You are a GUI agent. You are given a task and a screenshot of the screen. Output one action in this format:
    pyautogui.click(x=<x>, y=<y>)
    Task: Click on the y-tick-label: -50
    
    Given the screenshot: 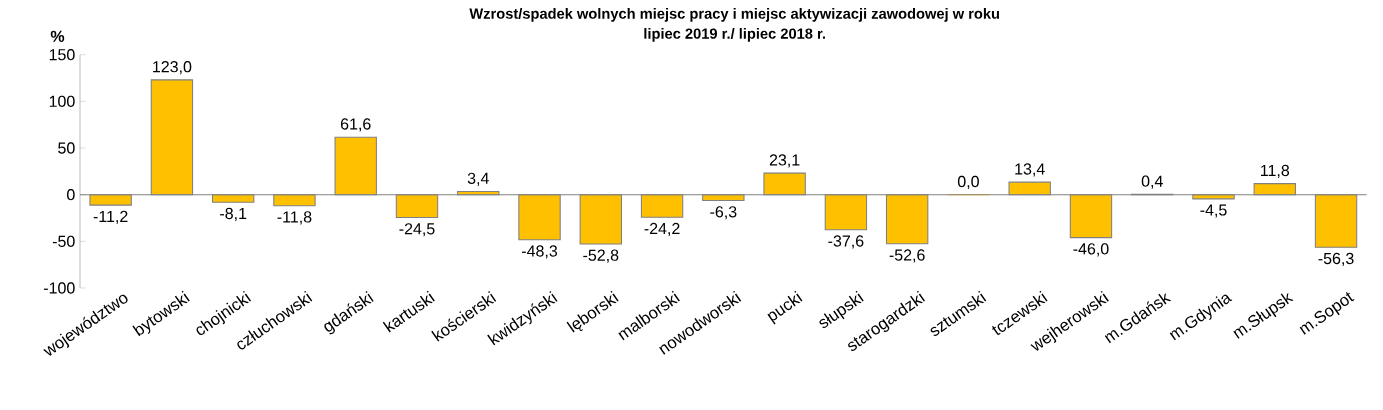 What is the action you would take?
    pyautogui.click(x=63, y=241)
    